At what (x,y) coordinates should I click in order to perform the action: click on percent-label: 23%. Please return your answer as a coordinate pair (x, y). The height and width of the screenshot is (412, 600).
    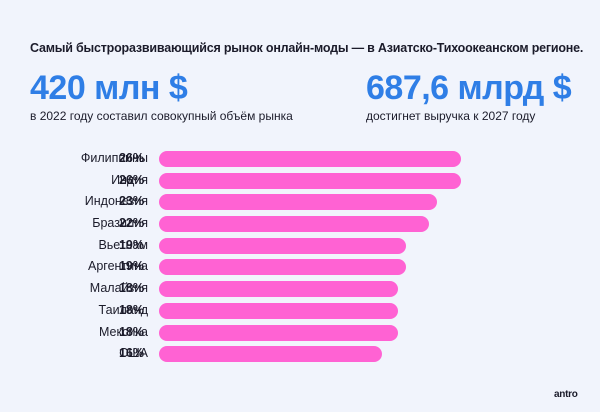
    Looking at the image, I should click on (131, 201).